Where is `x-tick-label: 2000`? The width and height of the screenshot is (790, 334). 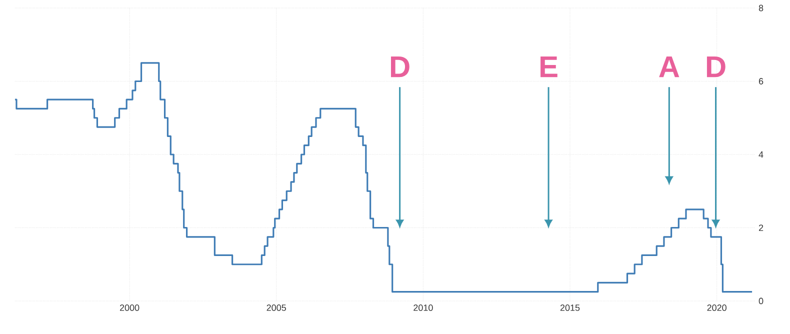
x-tick-label: 2000 is located at coordinates (130, 307).